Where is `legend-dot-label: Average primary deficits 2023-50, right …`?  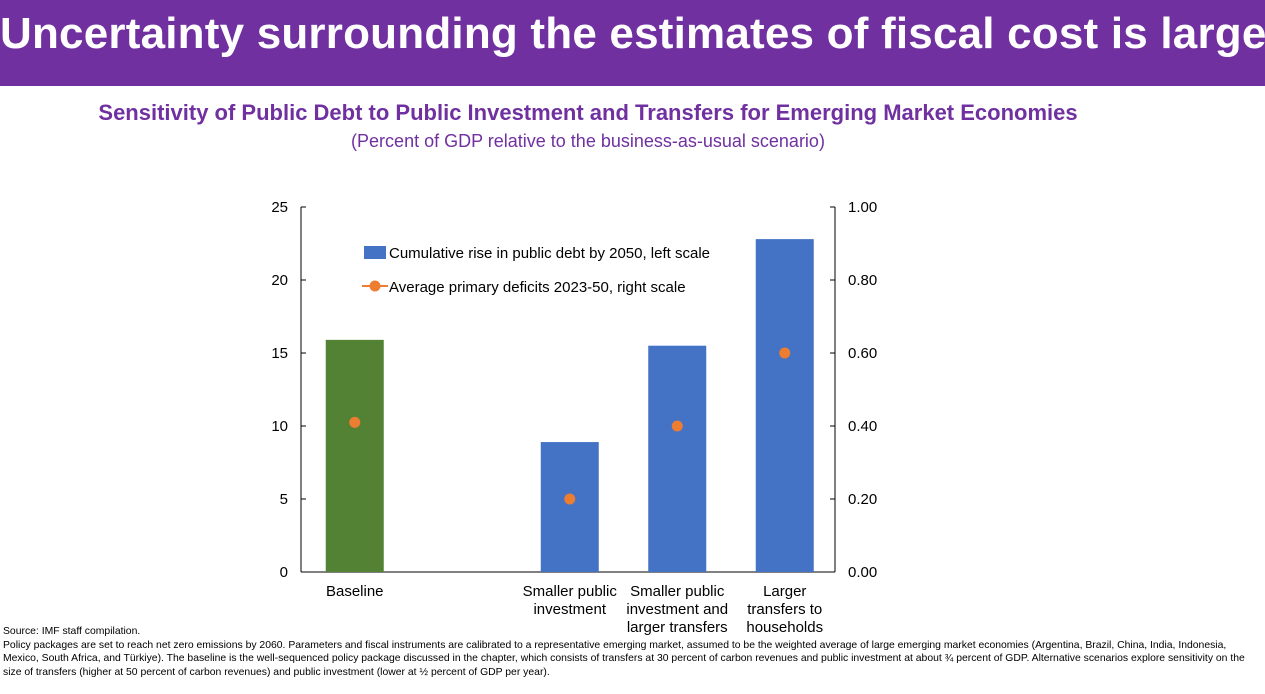 legend-dot-label: Average primary deficits 2023-50, right … is located at coordinates (537, 287).